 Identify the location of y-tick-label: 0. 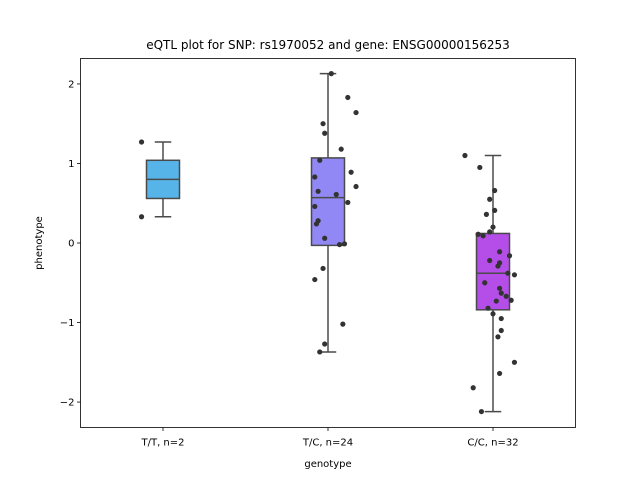
(71, 244).